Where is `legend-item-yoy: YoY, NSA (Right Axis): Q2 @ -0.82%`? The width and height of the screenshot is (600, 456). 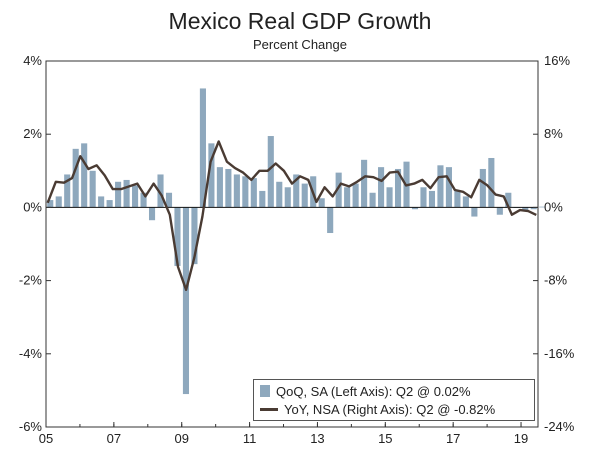
legend-item-yoy: YoY, NSA (Right Axis): Q2 @ -0.82% is located at coordinates (377, 409).